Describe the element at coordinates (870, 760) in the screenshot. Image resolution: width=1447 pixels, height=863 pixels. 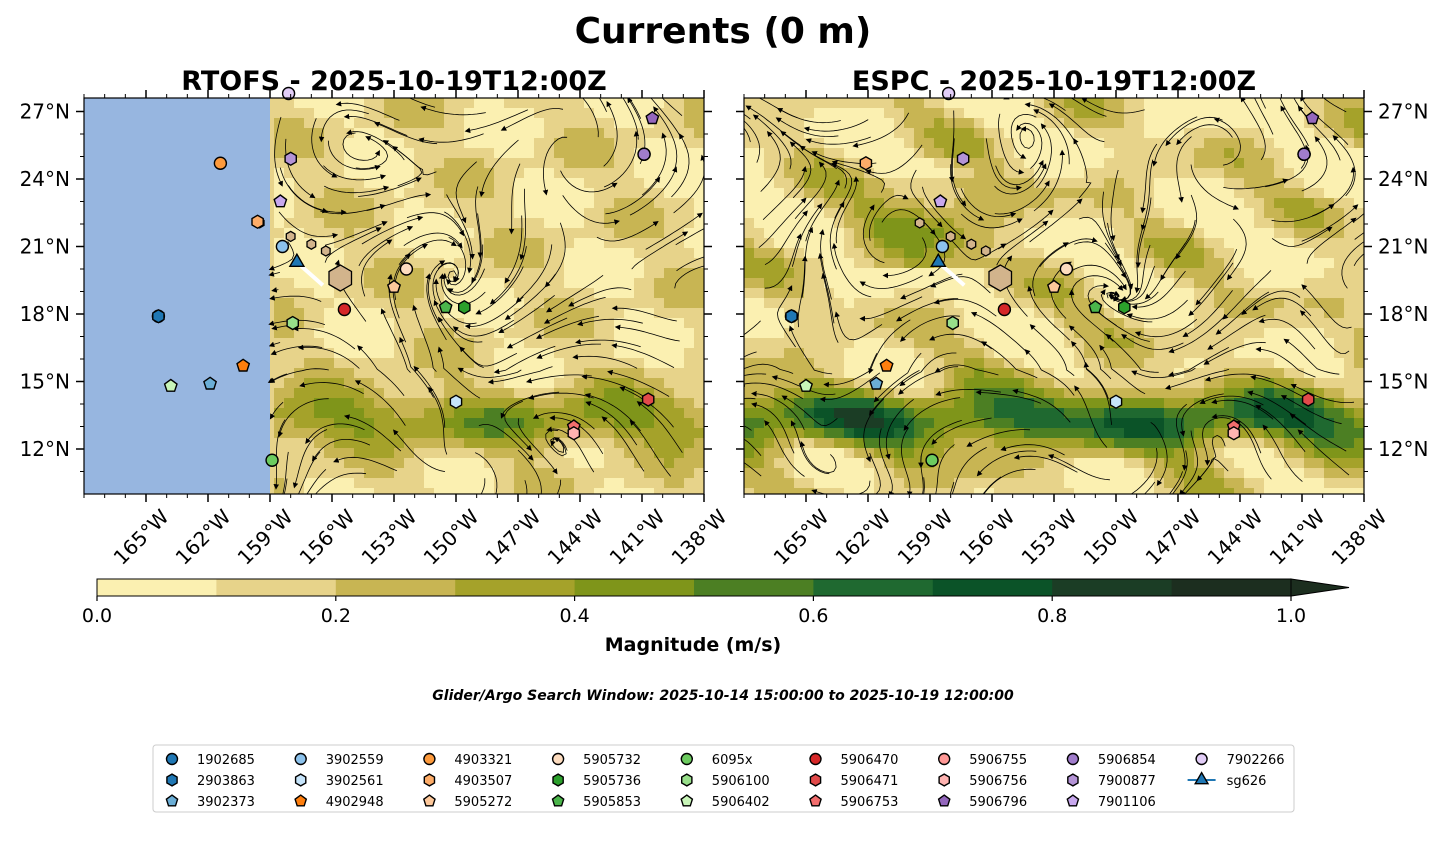
I see `legend-label: 5906470` at that location.